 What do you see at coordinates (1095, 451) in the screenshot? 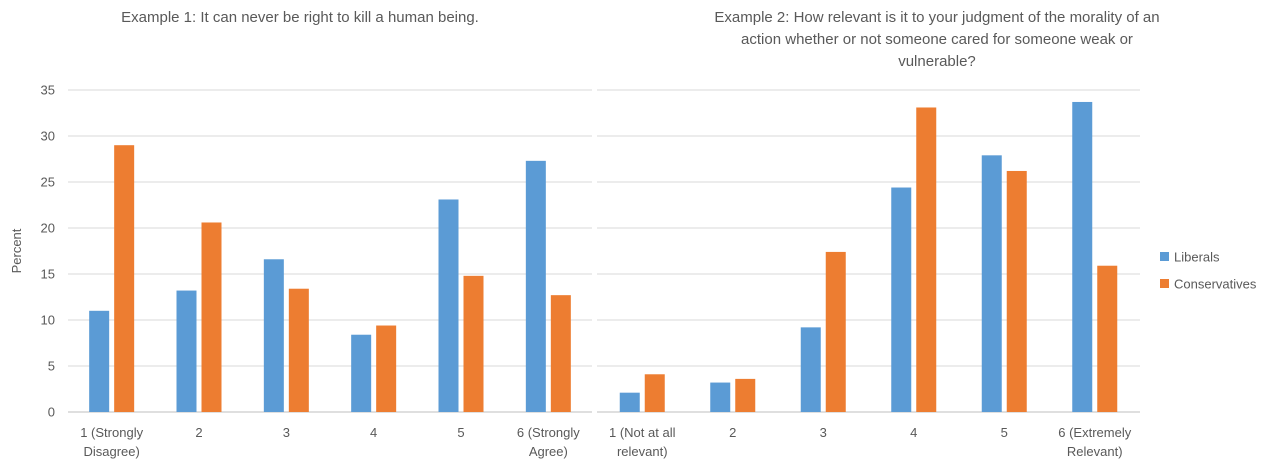
I see `x-tick-label: Relevant)` at bounding box center [1095, 451].